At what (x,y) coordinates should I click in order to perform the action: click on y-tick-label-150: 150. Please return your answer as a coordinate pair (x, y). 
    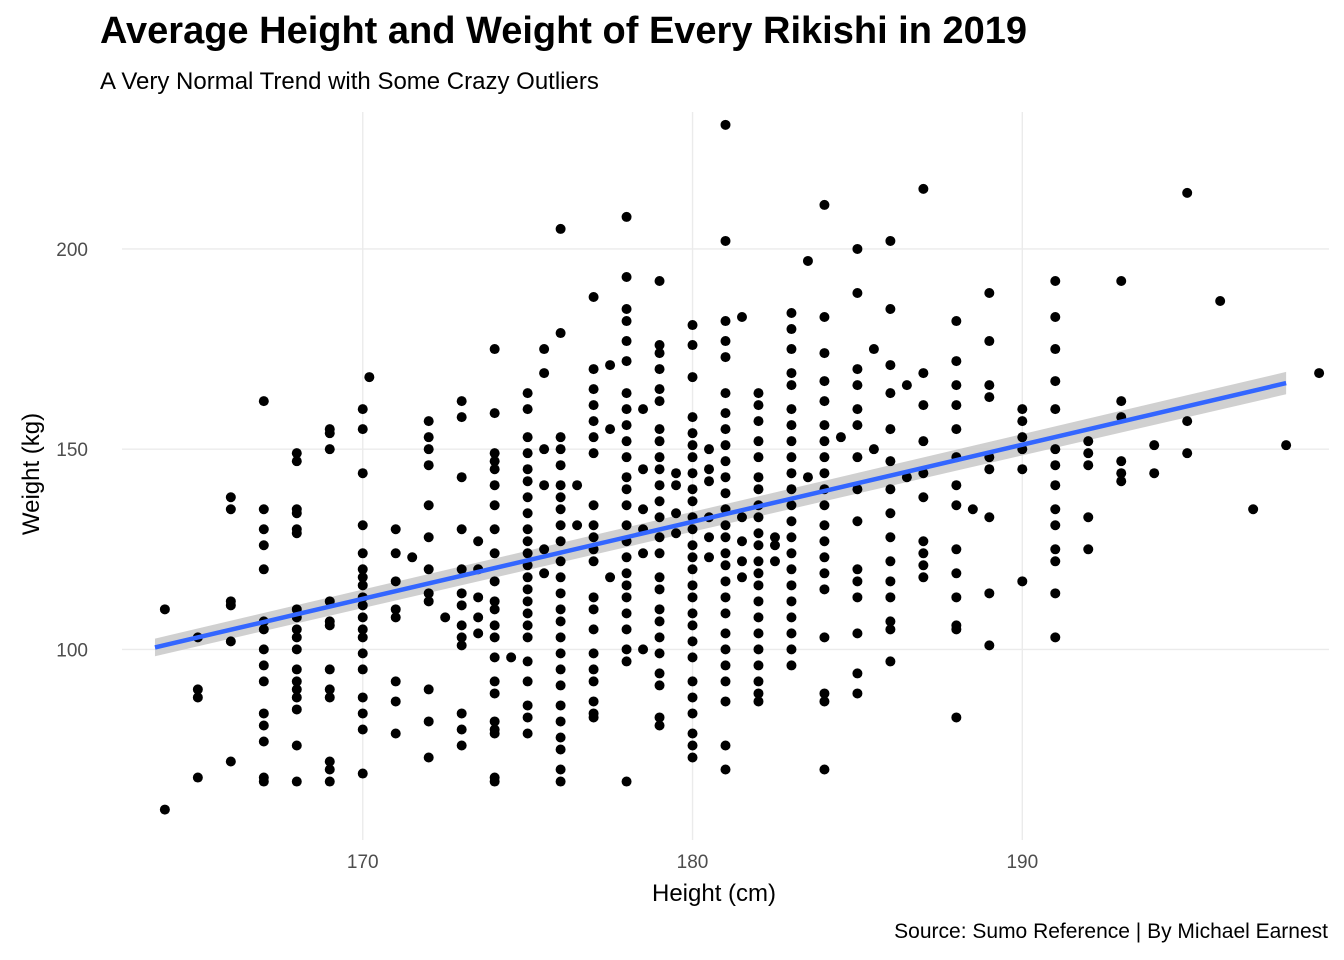
    Looking at the image, I should click on (72, 450).